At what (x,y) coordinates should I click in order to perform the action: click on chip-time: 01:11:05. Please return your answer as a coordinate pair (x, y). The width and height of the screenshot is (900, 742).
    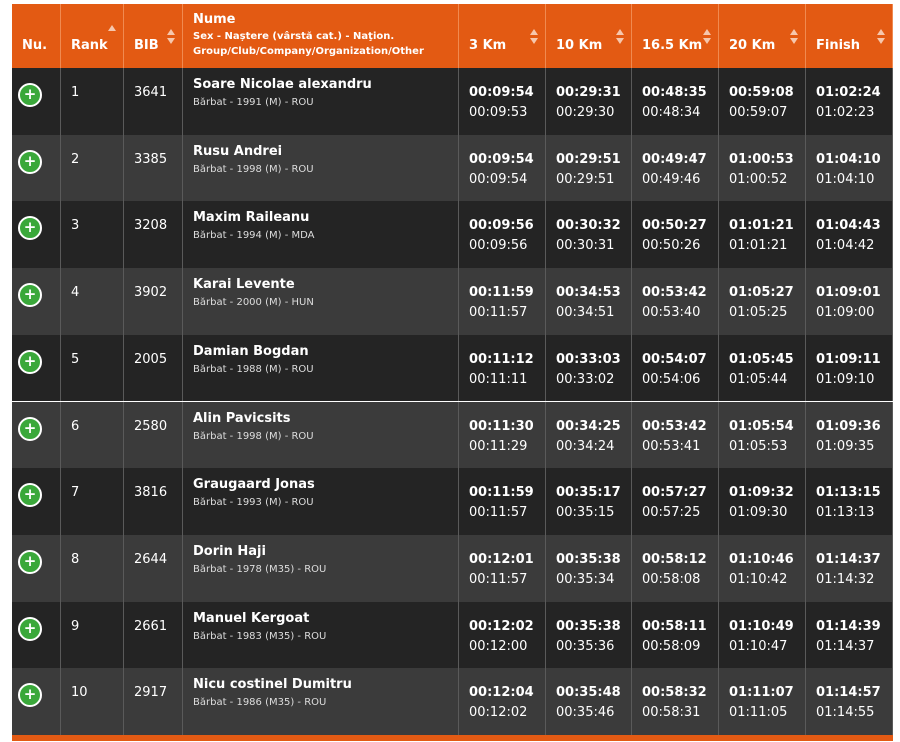
    Looking at the image, I should click on (758, 713).